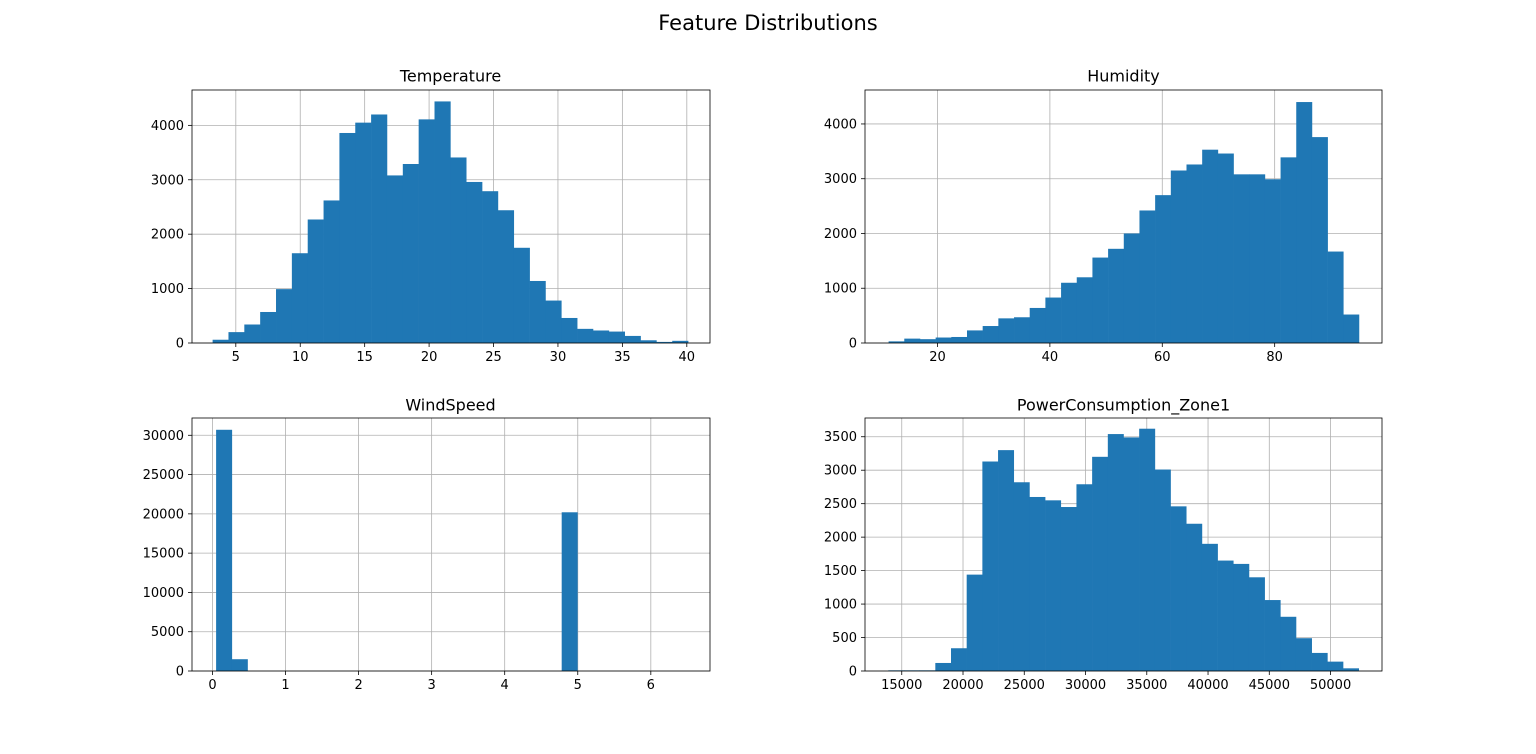 The height and width of the screenshot is (754, 1536). I want to click on y-tick-label: 2500, so click(840, 504).